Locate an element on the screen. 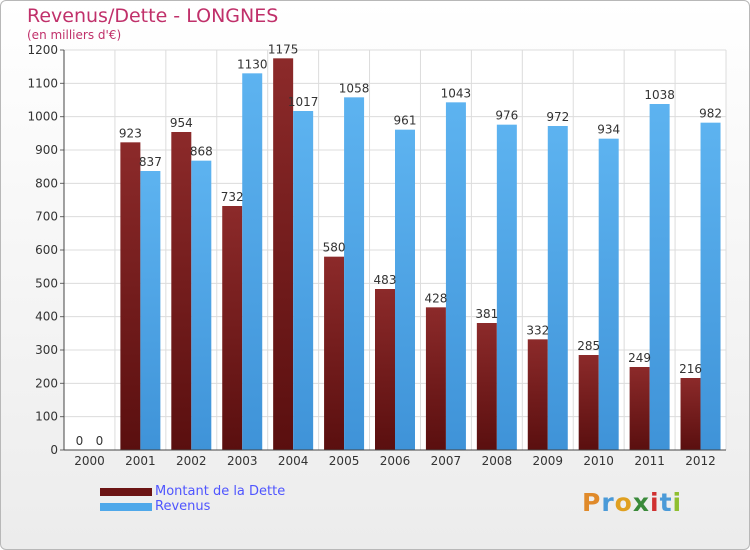  data-label: 381 is located at coordinates (486, 314).